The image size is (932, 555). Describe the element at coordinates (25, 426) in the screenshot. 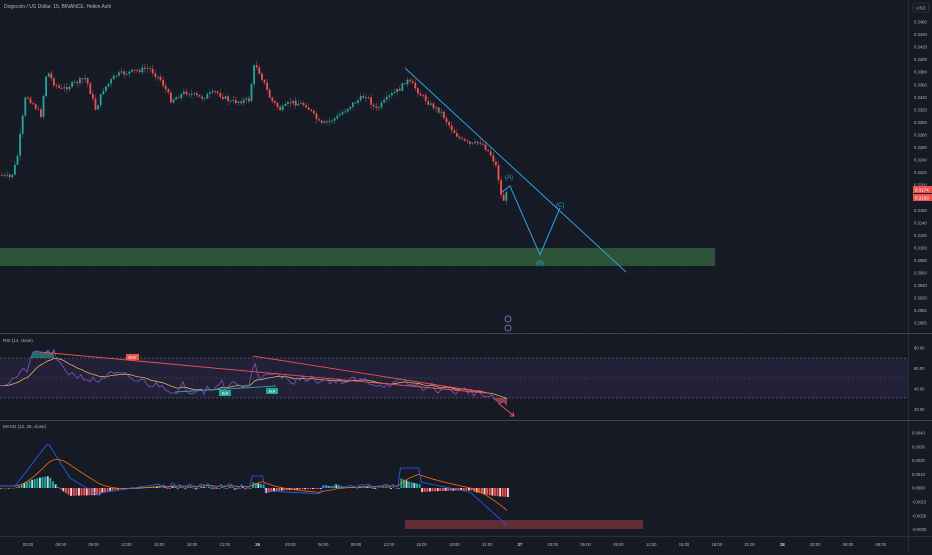

I see `macd-legend: MACD (12, 26, close)` at that location.